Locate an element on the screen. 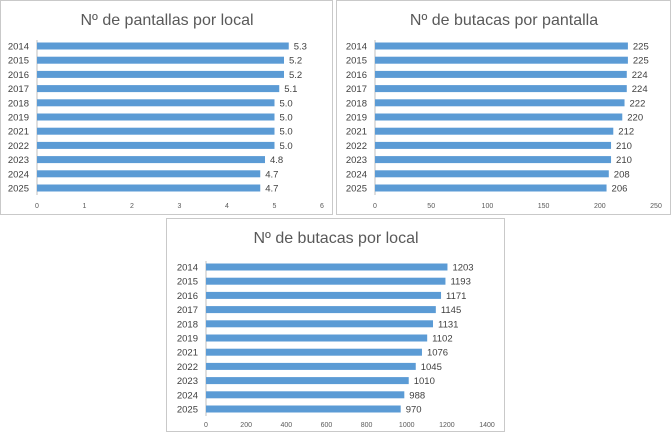 Image resolution: width=671 pixels, height=433 pixels. x-tick-label: 2 is located at coordinates (132, 206).